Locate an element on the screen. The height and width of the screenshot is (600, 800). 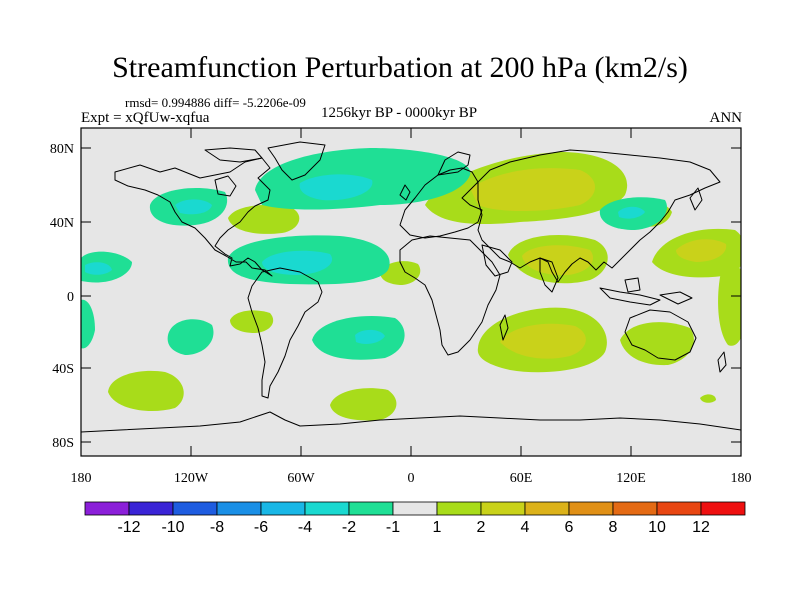
anomaly-region-asia-north-tip is located at coordinates (555, 159).